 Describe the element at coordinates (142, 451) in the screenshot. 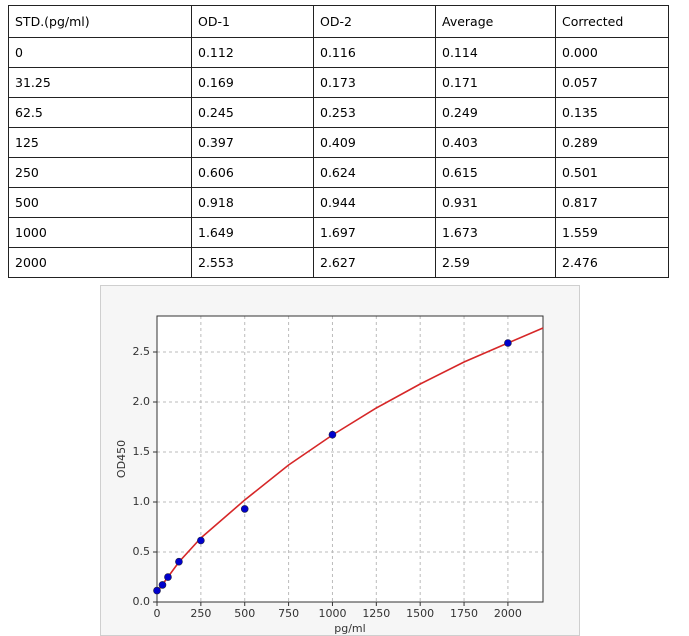

I see `y-tick-label: 1.5` at that location.